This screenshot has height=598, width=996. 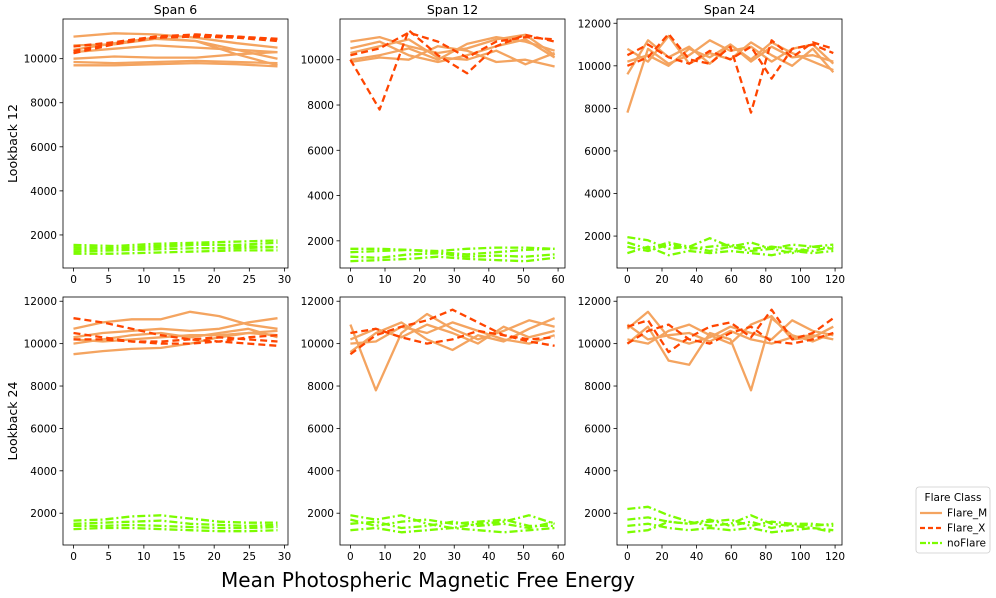 I want to click on legend-label: Flare_X, so click(x=966, y=529).